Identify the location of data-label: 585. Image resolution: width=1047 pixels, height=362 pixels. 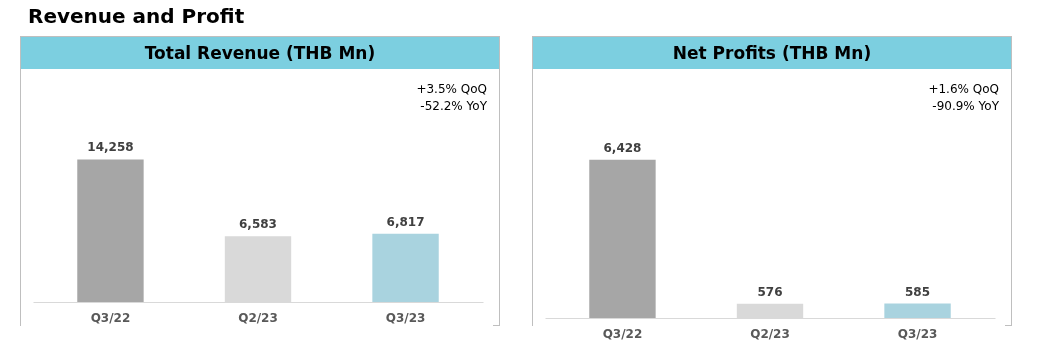
(918, 291).